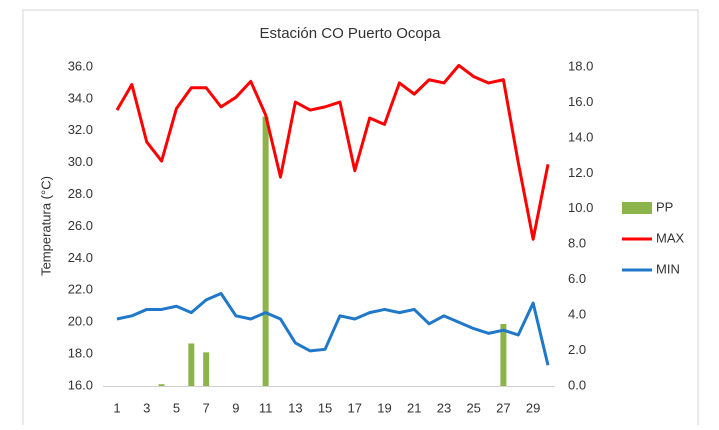 This screenshot has height=430, width=719. What do you see at coordinates (668, 268) in the screenshot?
I see `legend-label: MIN` at bounding box center [668, 268].